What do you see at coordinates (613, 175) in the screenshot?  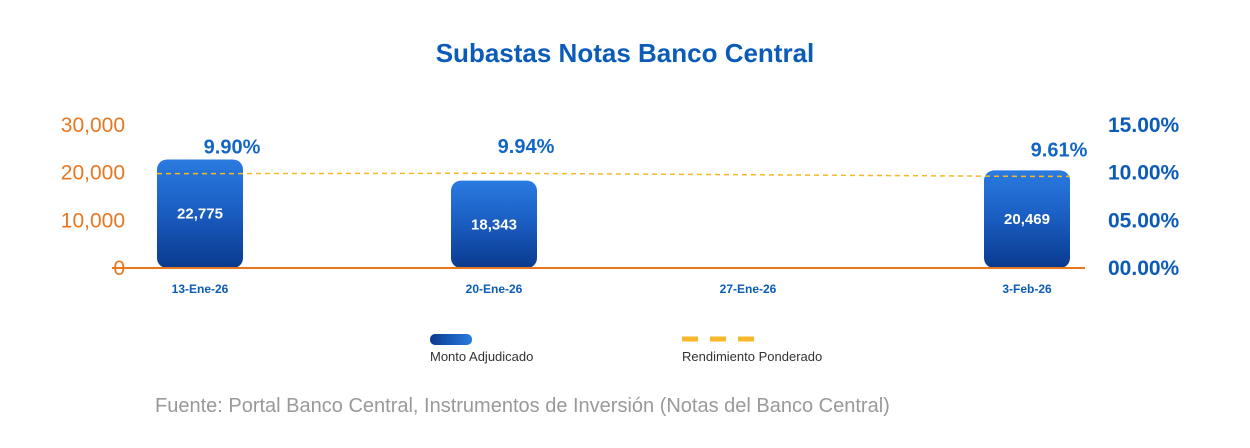 I see `rendimiento-line` at bounding box center [613, 175].